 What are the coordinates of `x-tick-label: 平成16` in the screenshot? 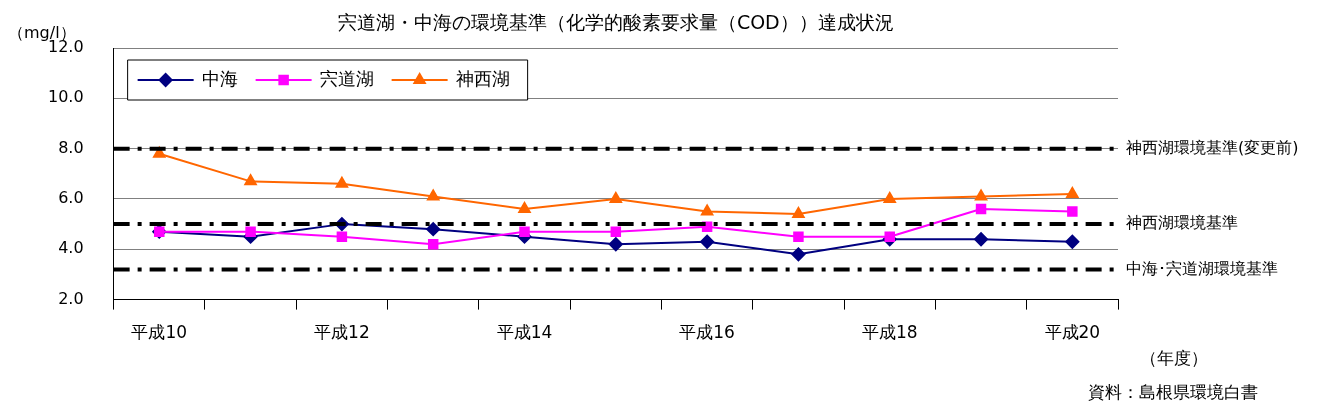 It's located at (707, 332).